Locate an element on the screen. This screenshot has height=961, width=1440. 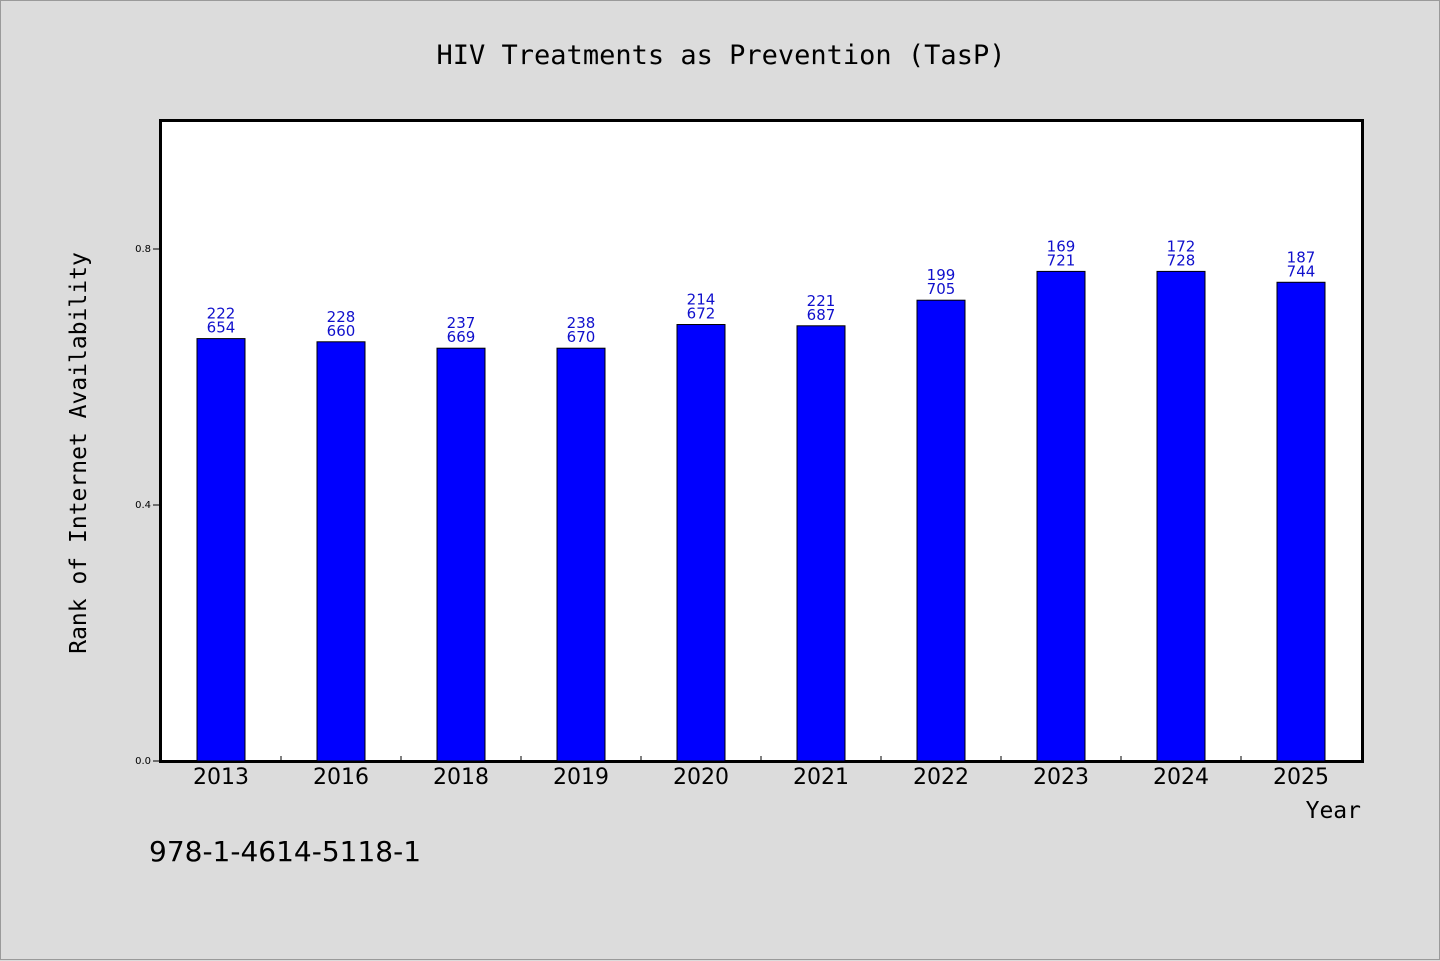
data-label-top-2022: 199 is located at coordinates (941, 275).